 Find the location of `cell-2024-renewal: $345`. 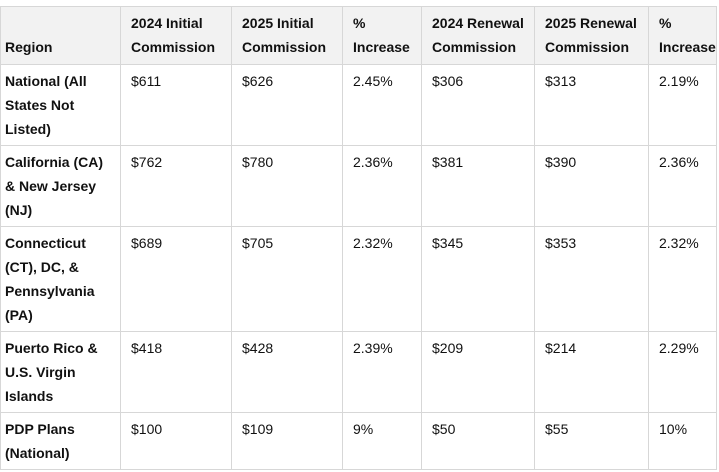

cell-2024-renewal: $345 is located at coordinates (478, 279).